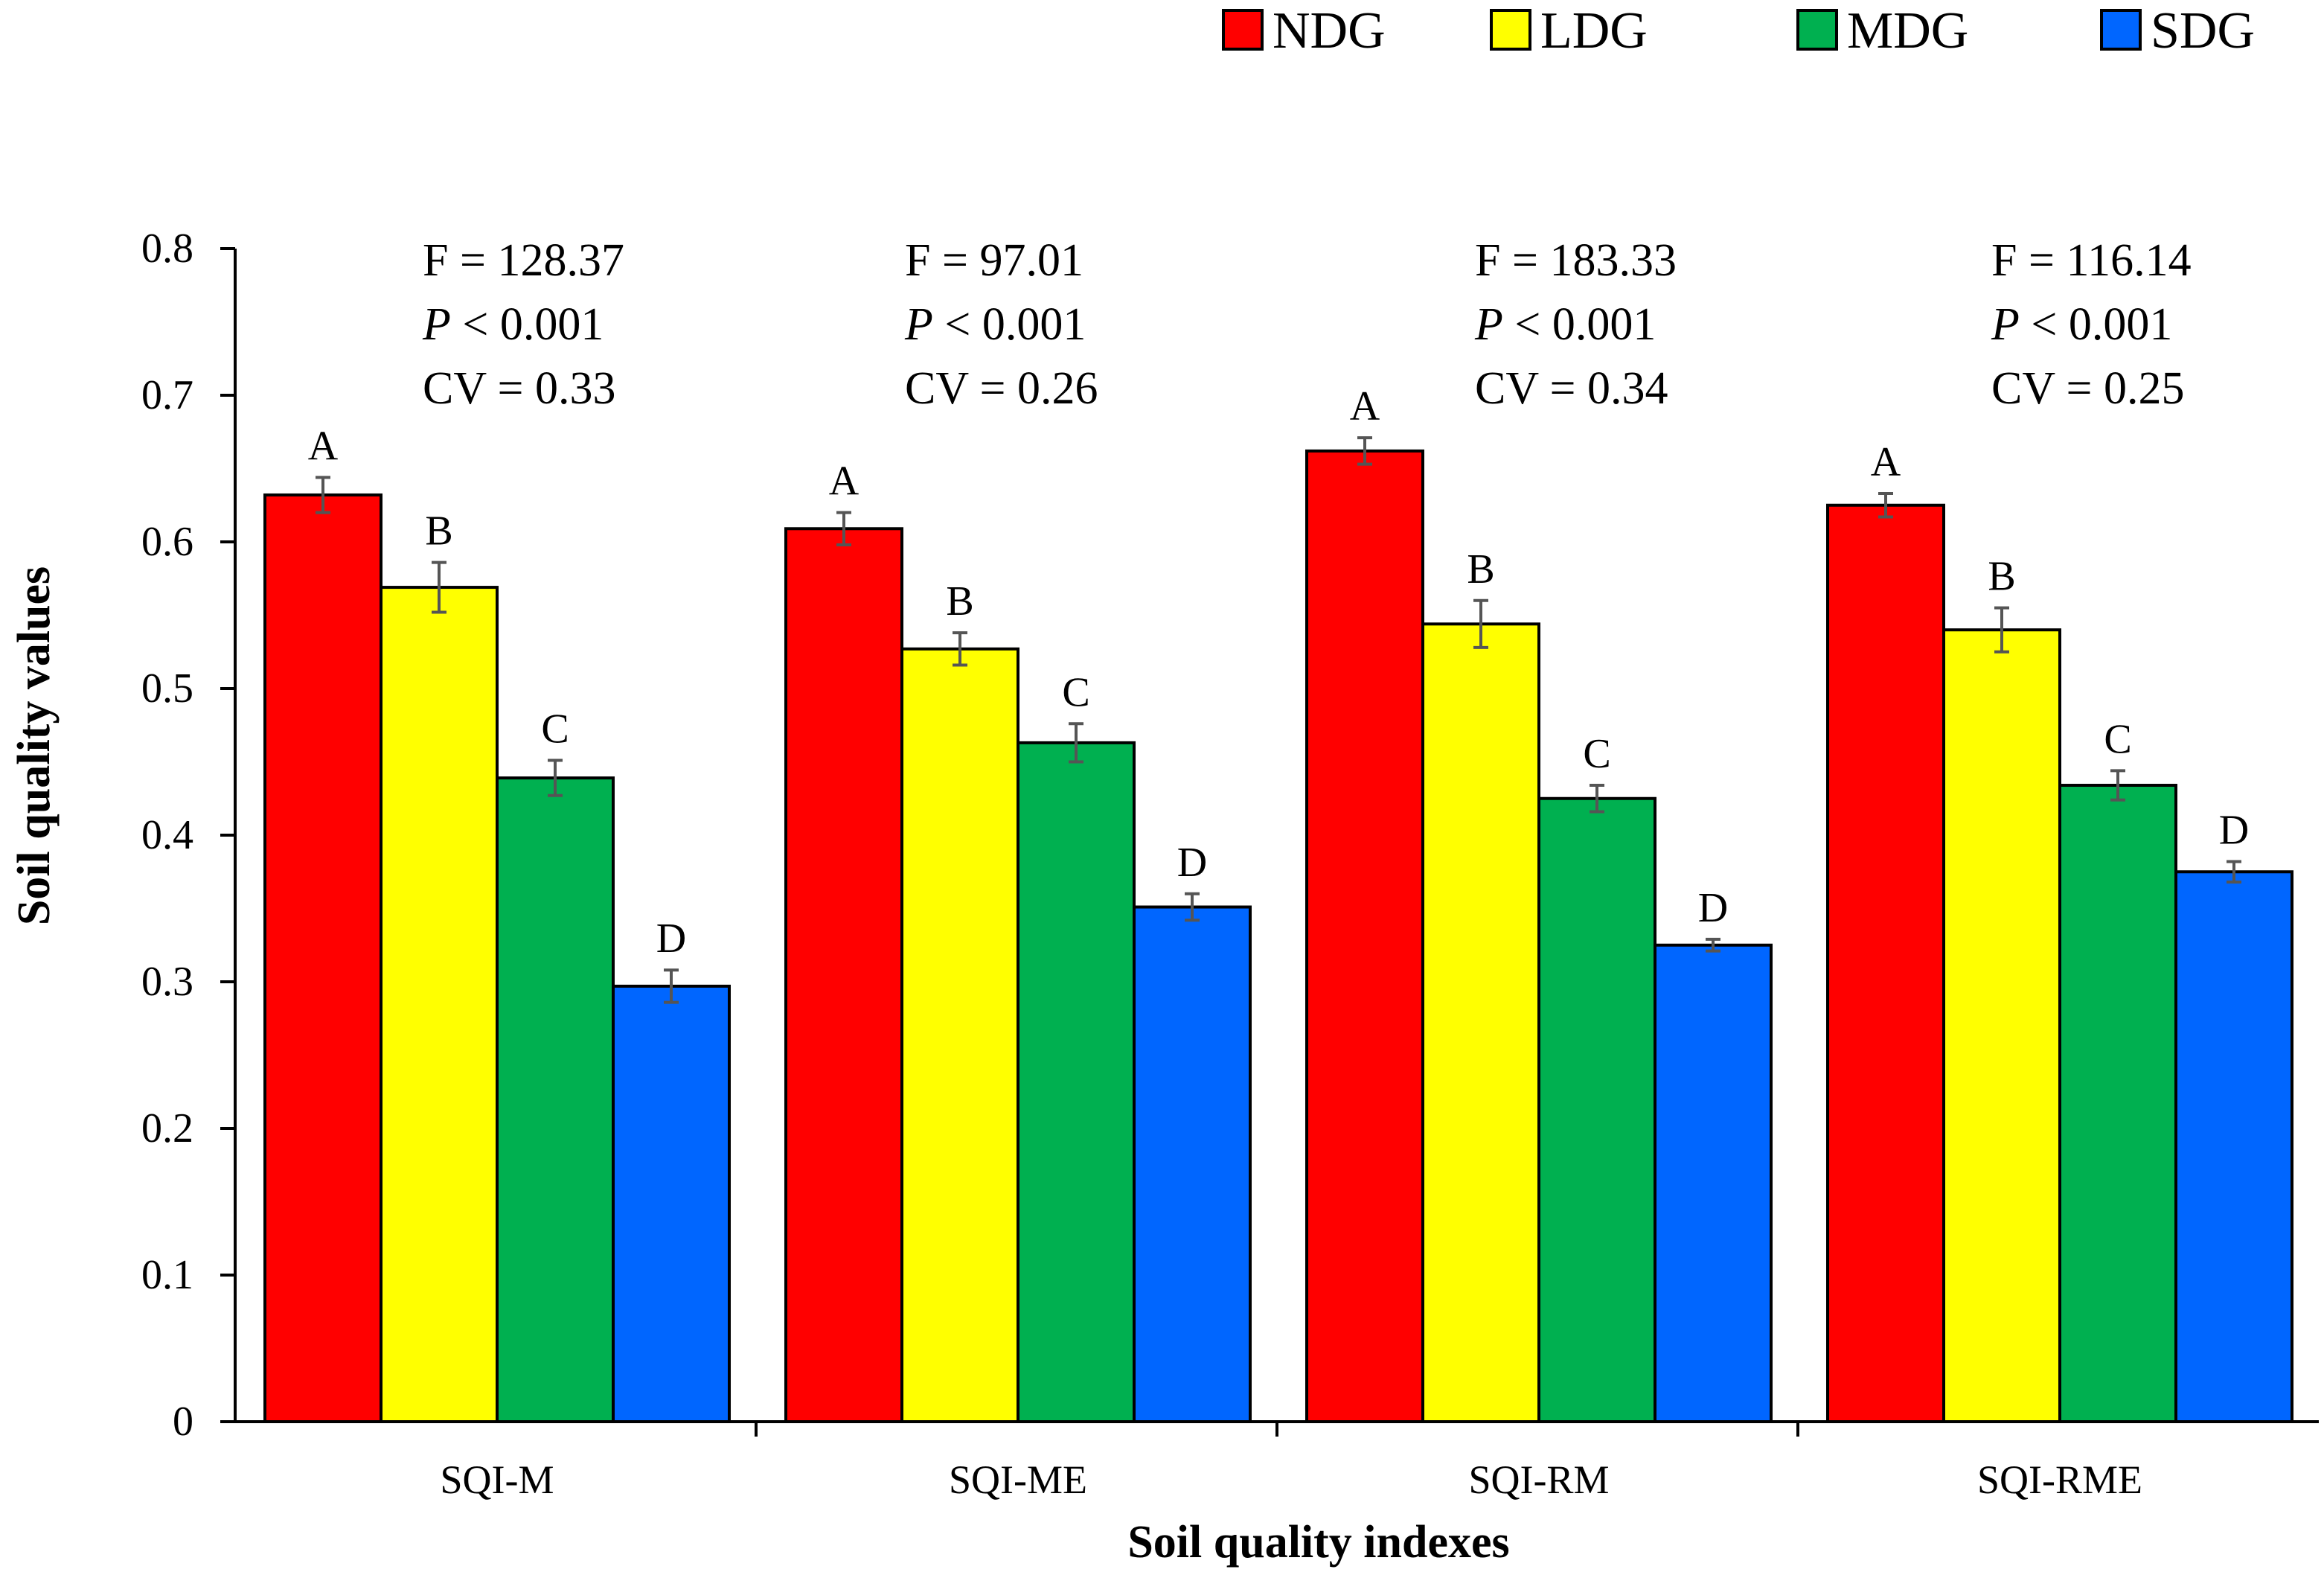  What do you see at coordinates (1538, 1479) in the screenshot?
I see `x-tick-label: SQI-RM` at bounding box center [1538, 1479].